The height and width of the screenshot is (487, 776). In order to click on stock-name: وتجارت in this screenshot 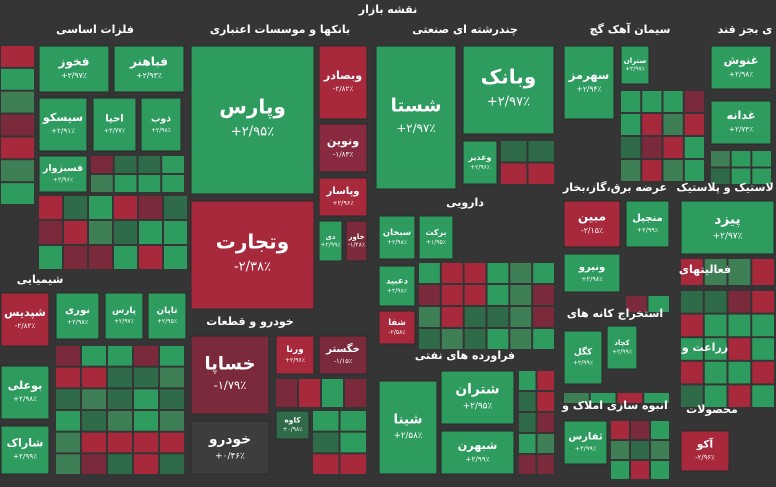, I will do `click(252, 242)`.